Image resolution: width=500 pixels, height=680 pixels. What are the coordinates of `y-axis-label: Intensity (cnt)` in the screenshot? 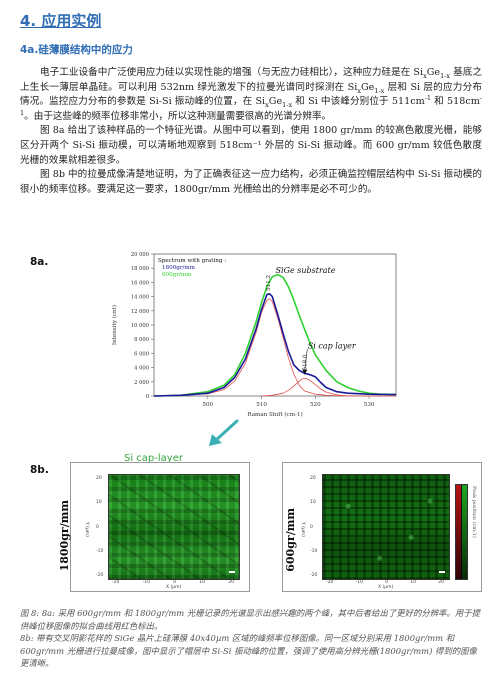 It's located at (114, 325).